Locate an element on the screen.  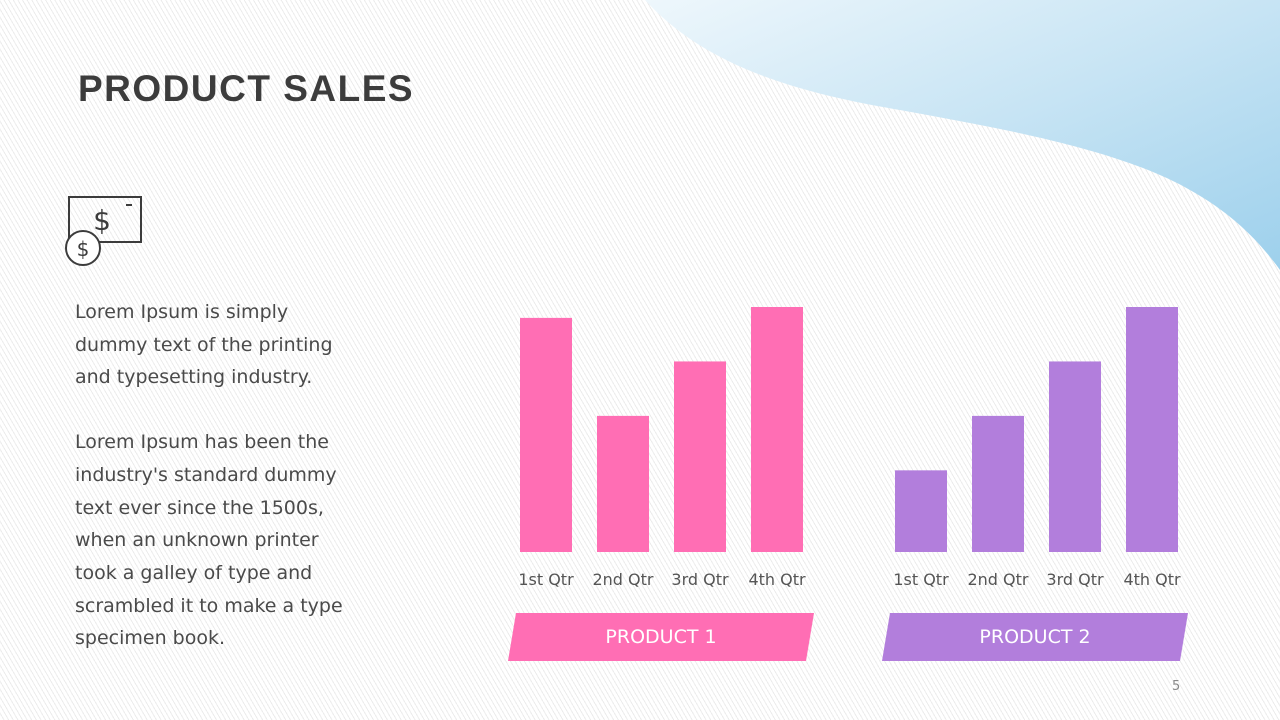
category-label-product-1-q4: 4th Qtr is located at coordinates (777, 579).